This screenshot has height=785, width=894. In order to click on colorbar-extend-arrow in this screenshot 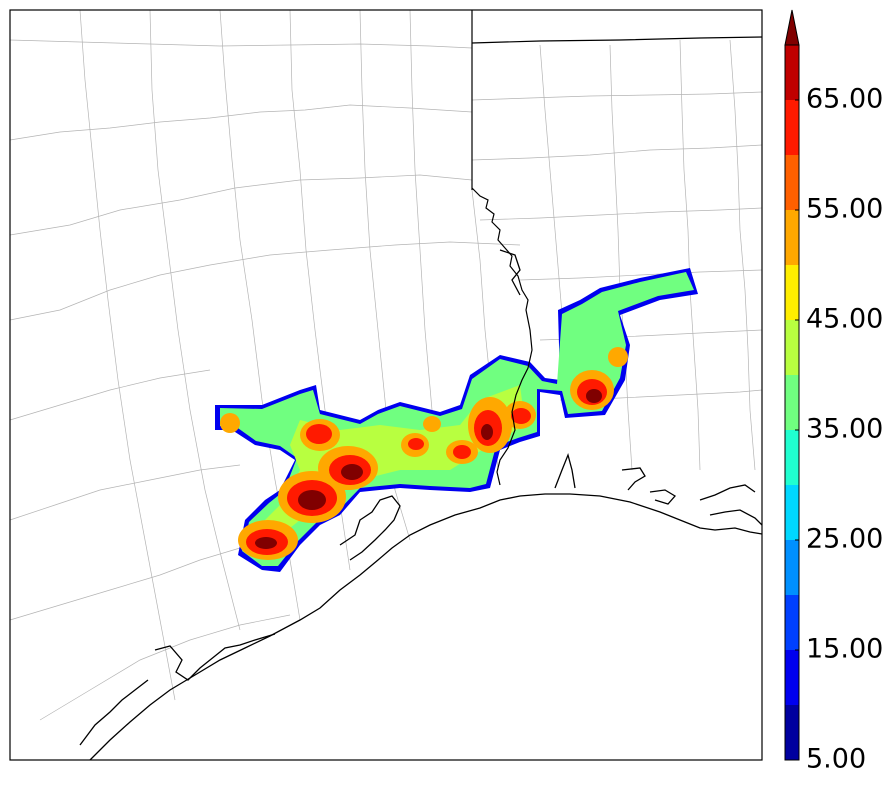, I will do `click(792, 27)`.